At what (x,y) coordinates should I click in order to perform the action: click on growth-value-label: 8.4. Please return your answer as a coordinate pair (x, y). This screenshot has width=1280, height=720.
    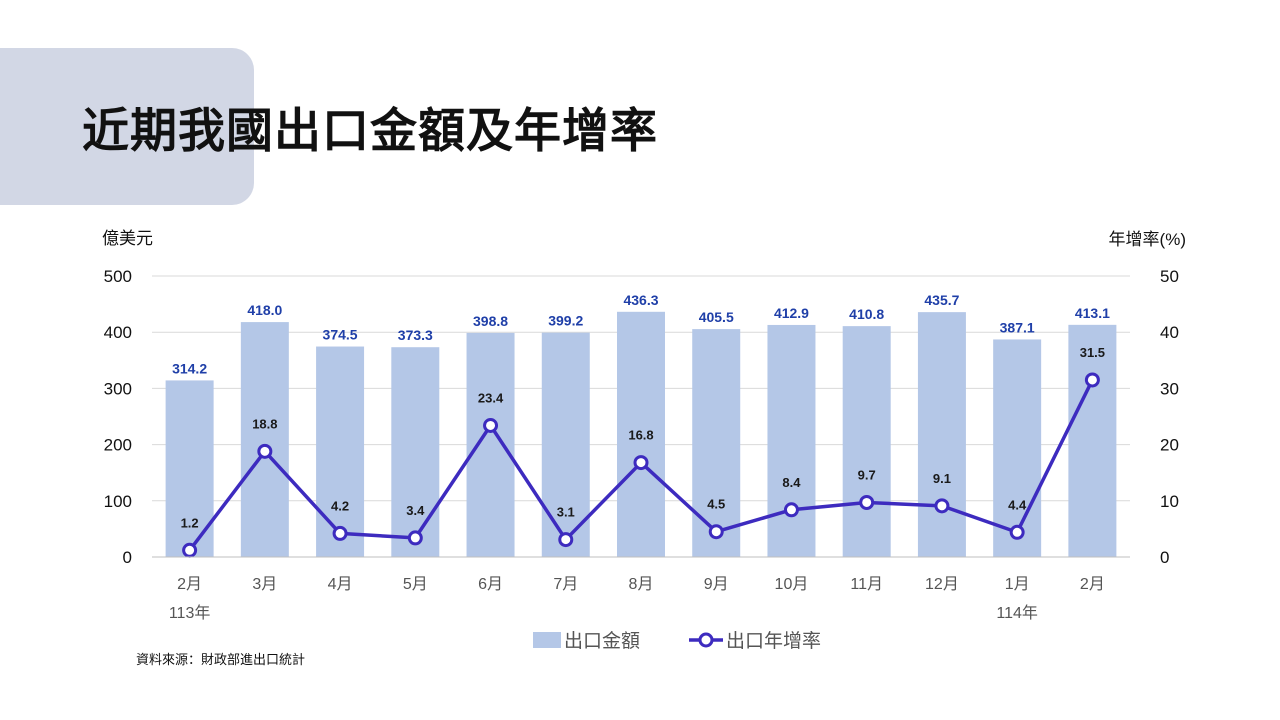
    Looking at the image, I should click on (791, 482).